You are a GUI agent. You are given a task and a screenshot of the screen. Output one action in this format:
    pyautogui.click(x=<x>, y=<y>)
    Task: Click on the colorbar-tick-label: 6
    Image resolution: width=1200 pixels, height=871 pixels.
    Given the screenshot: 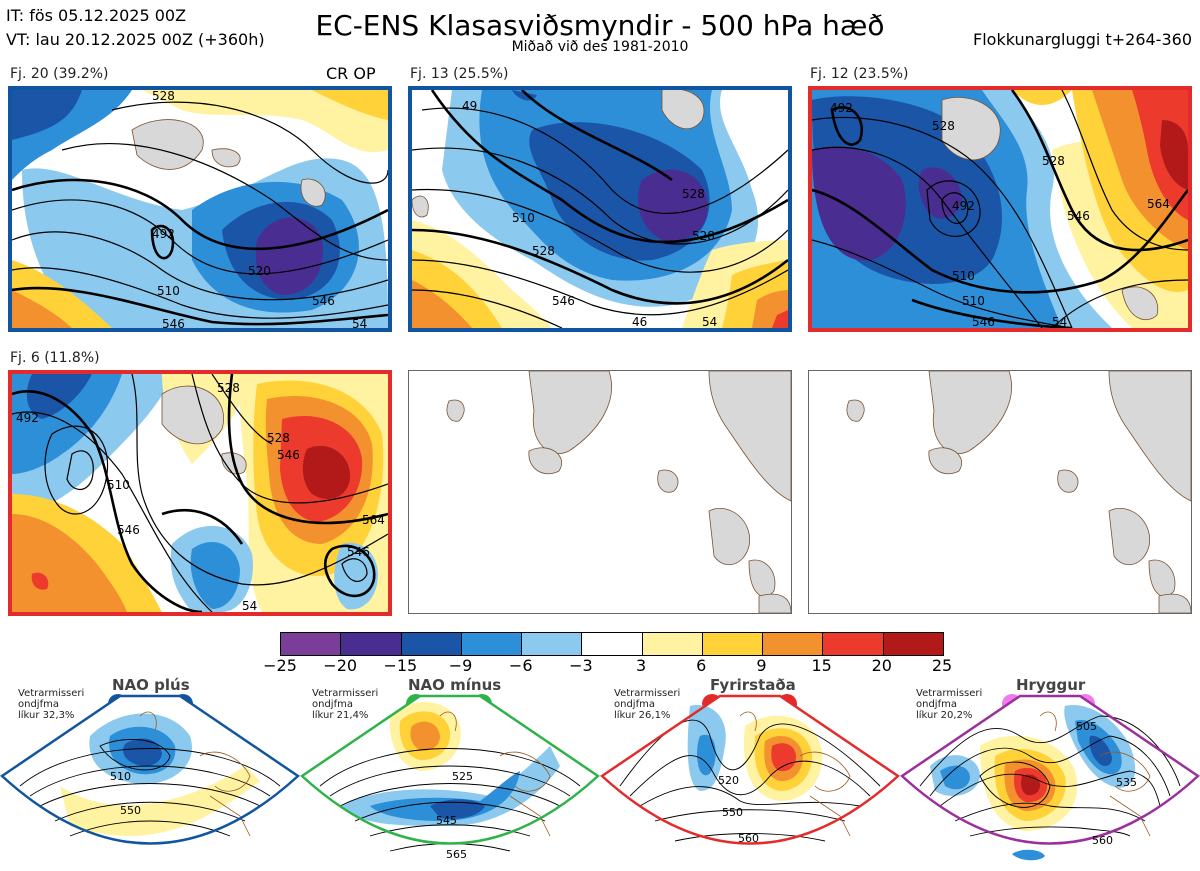 What is the action you would take?
    pyautogui.click(x=701, y=665)
    